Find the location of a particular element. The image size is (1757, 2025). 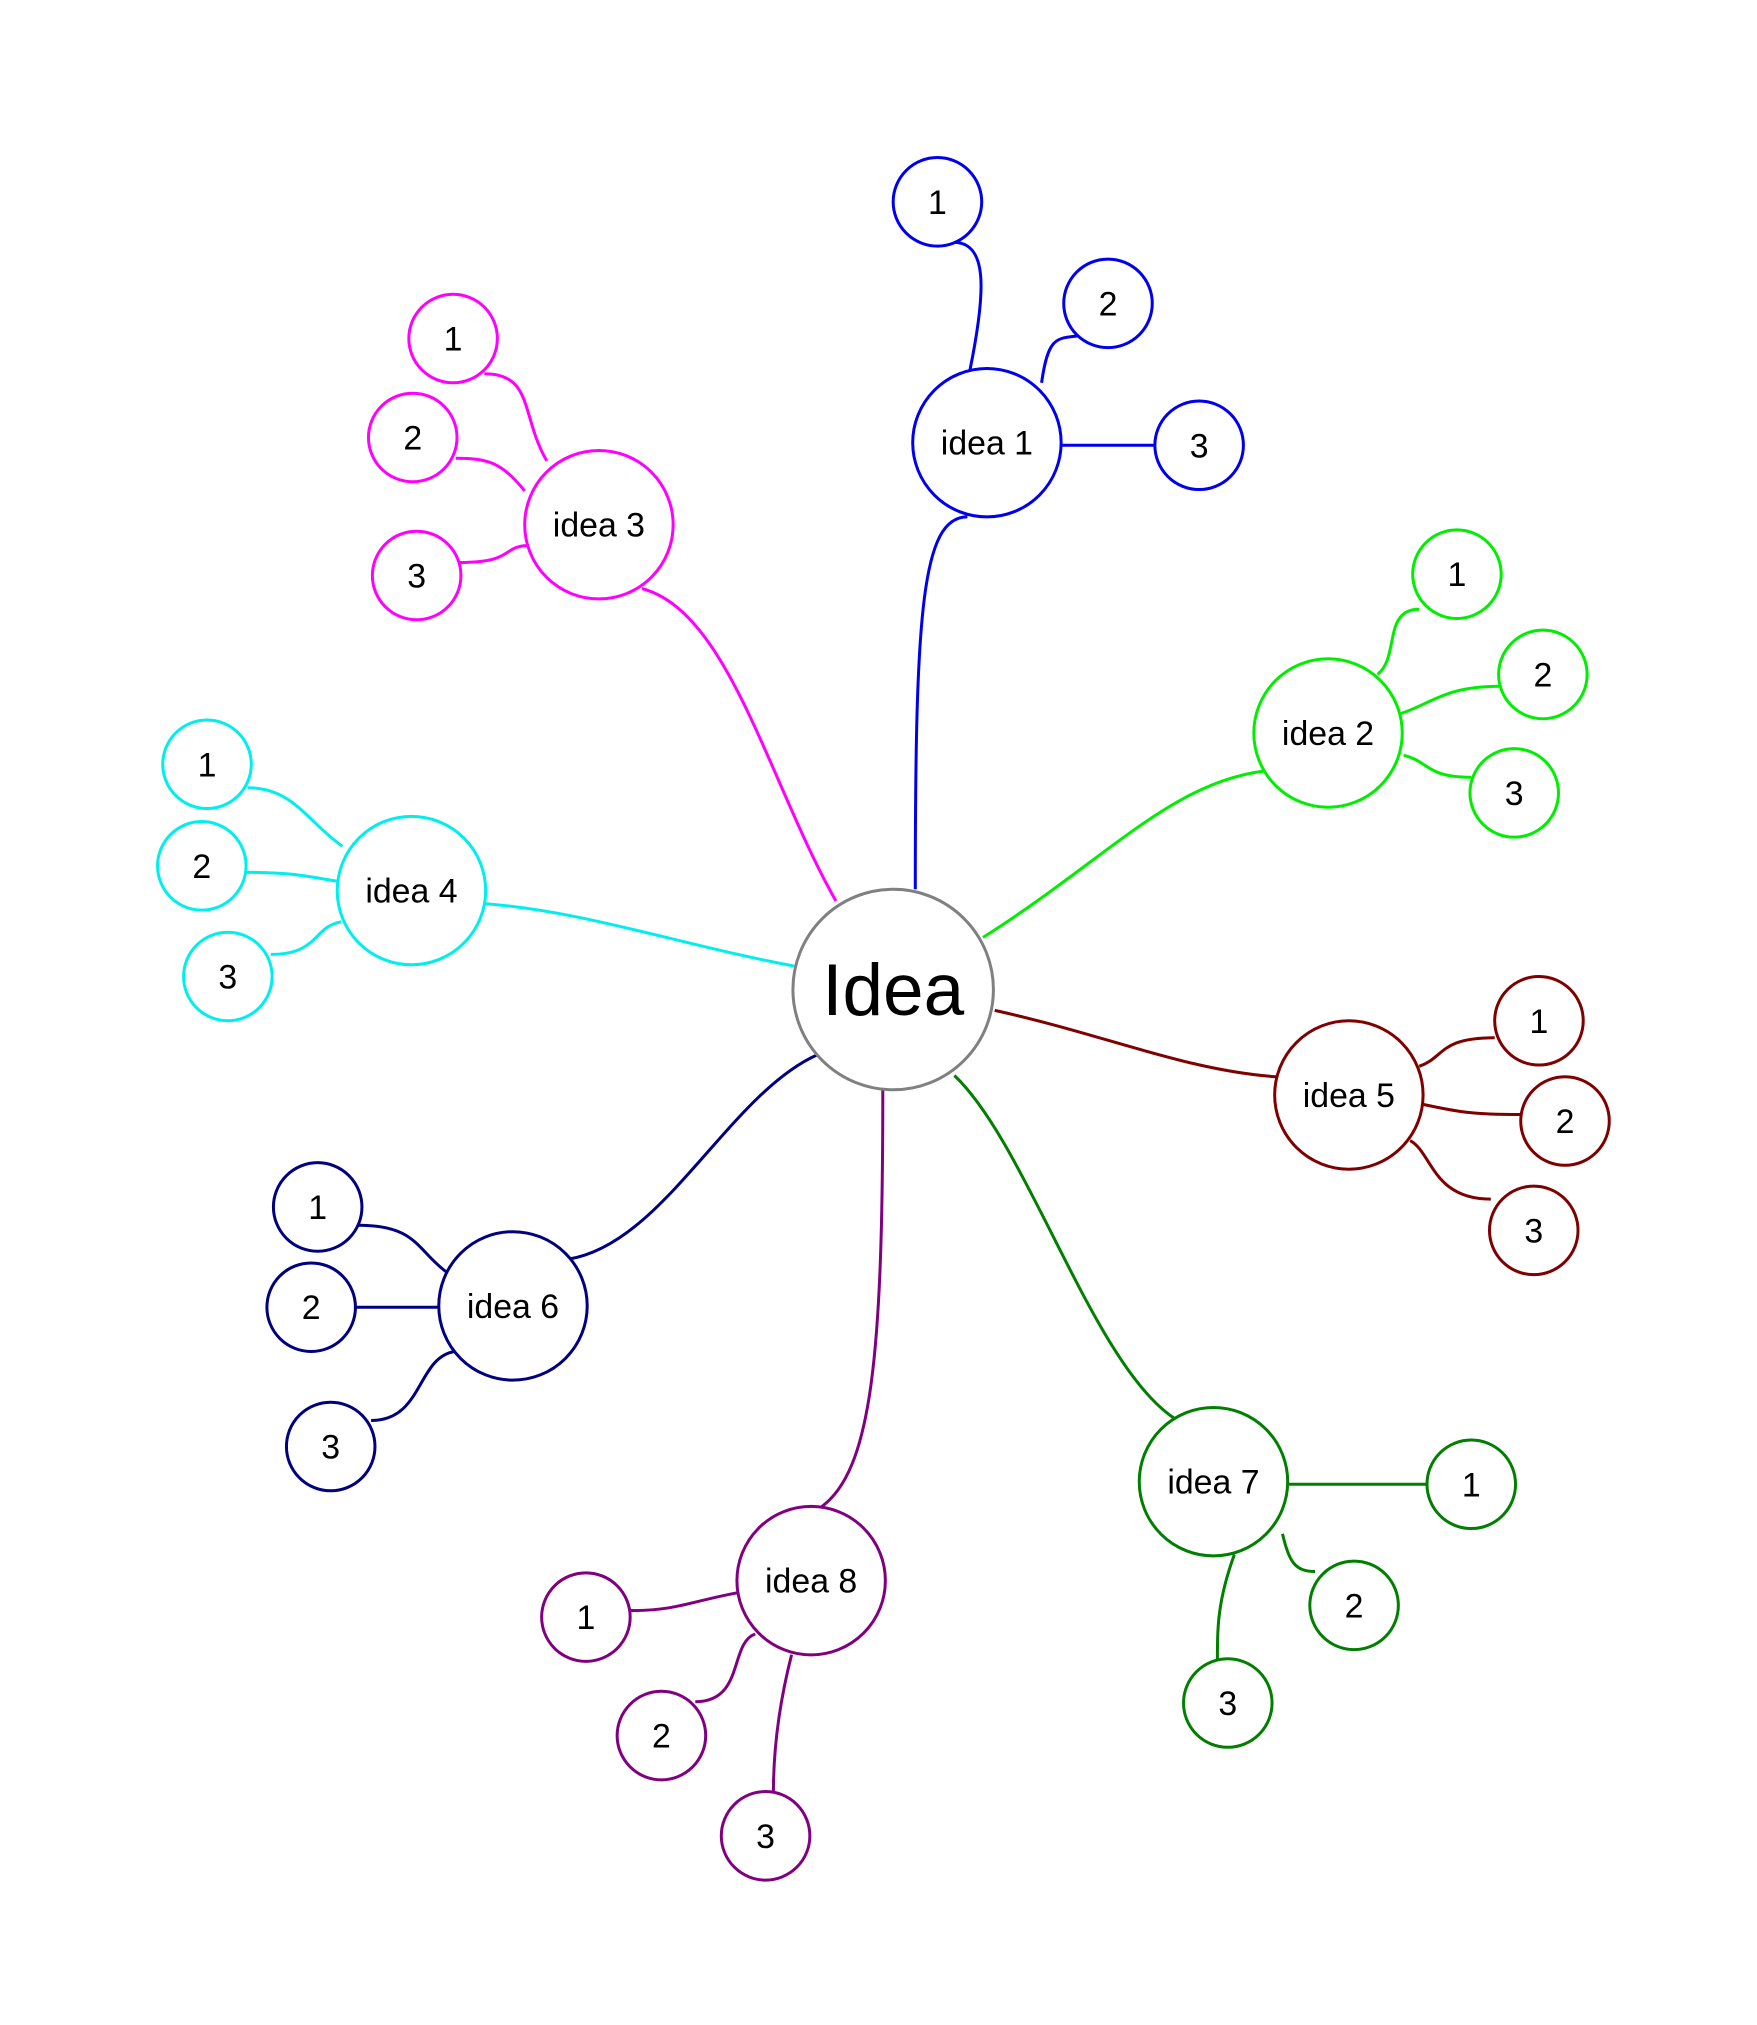

idea-4-sub-3-node: 3 is located at coordinates (228, 976).